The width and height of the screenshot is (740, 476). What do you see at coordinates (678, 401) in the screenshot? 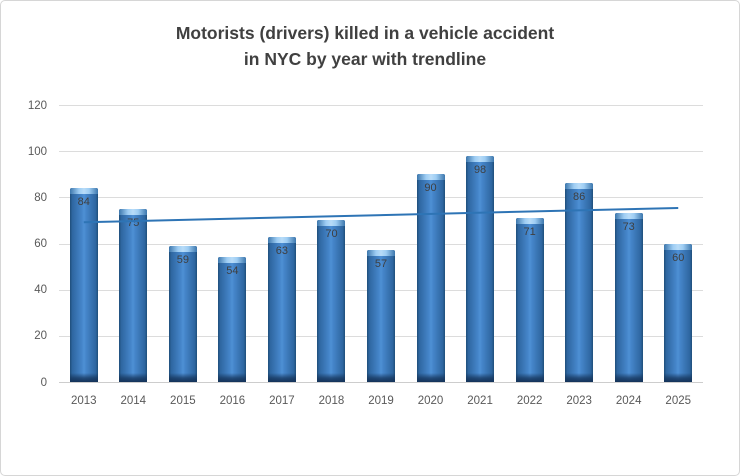
I see `x-axis-tick-label: 2025` at bounding box center [678, 401].